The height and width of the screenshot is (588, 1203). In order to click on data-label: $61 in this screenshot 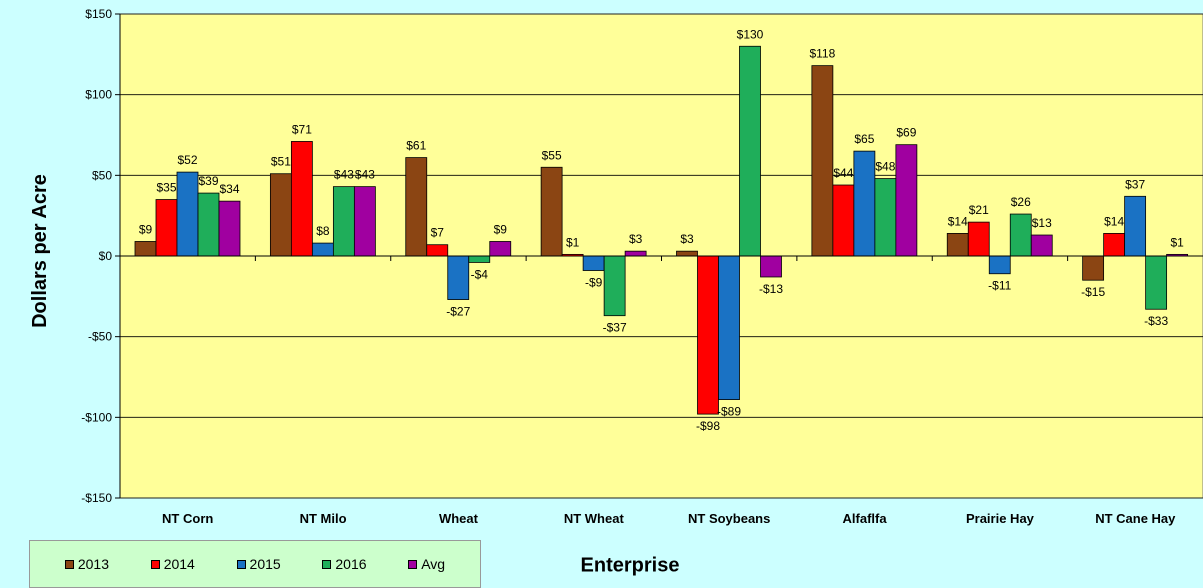, I will do `click(416, 146)`.